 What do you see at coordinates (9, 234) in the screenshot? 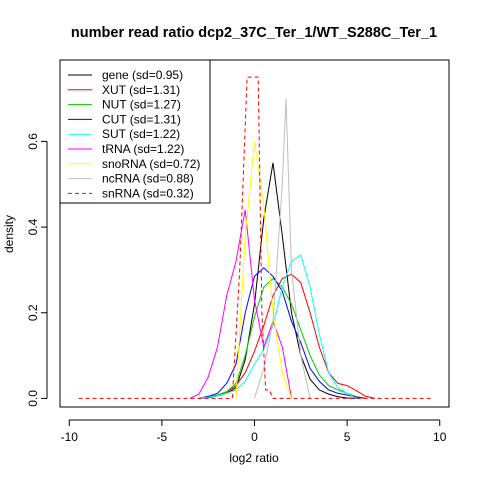
I see `y-axis-label: density` at bounding box center [9, 234].